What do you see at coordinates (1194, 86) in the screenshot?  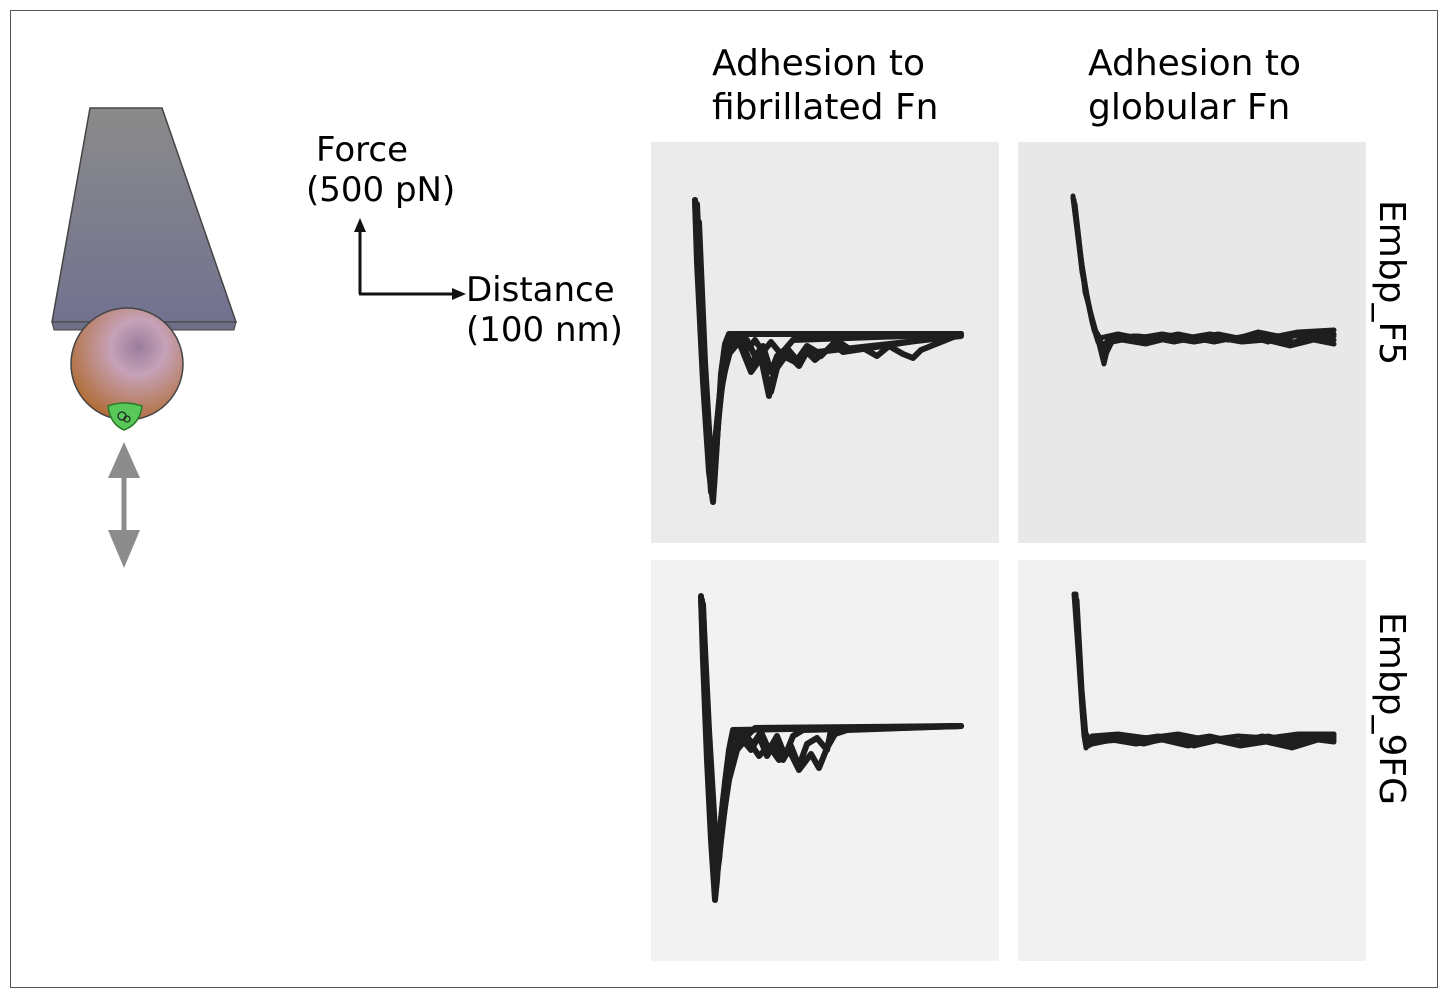 I see `column-header-globular: Adhesion to globular Fn` at bounding box center [1194, 86].